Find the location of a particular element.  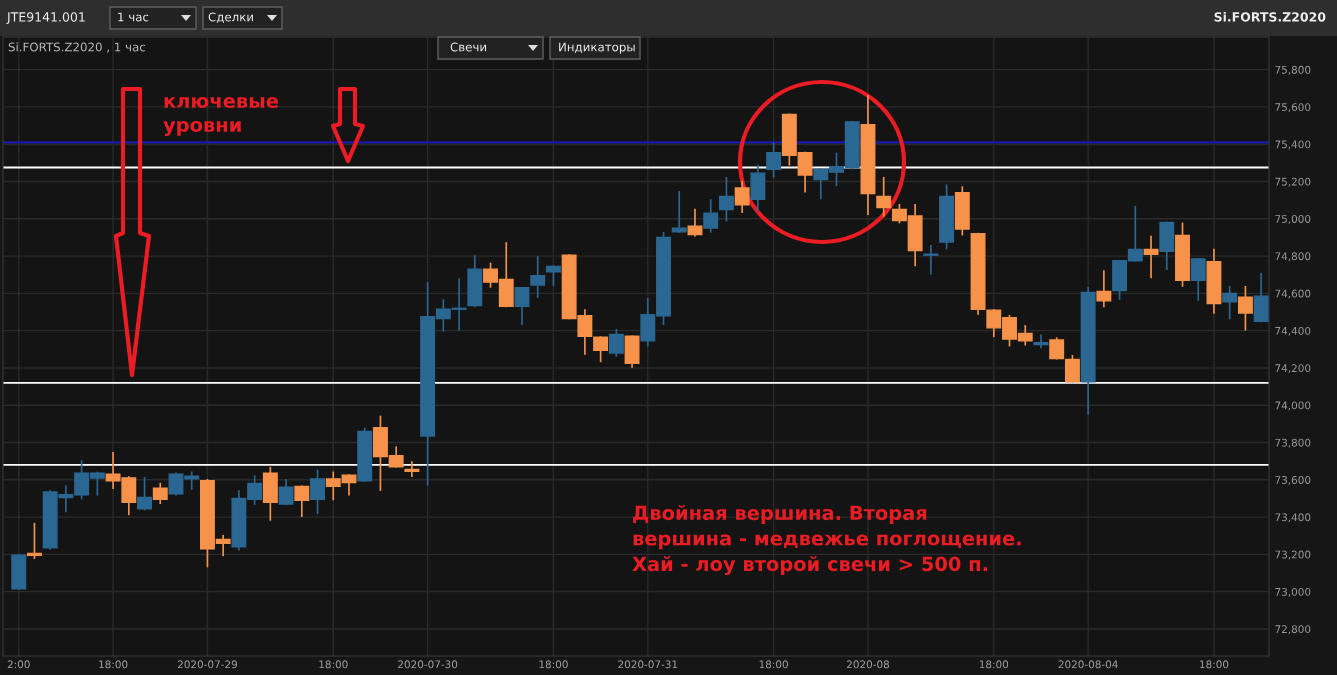

y-tick-label: 73,800 is located at coordinates (1293, 443).